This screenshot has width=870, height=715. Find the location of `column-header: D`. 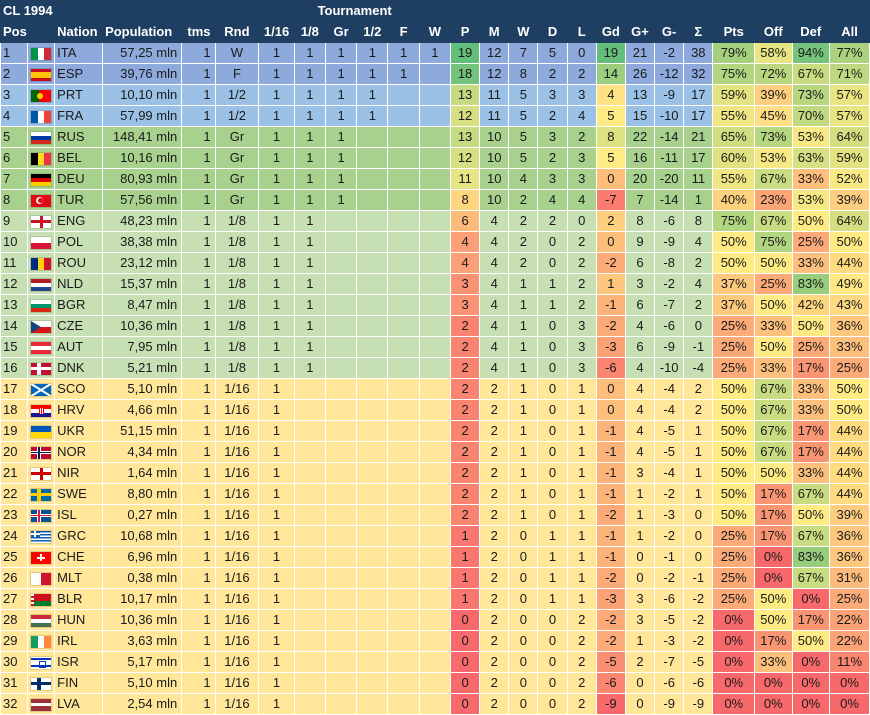

column-header: D is located at coordinates (552, 32).